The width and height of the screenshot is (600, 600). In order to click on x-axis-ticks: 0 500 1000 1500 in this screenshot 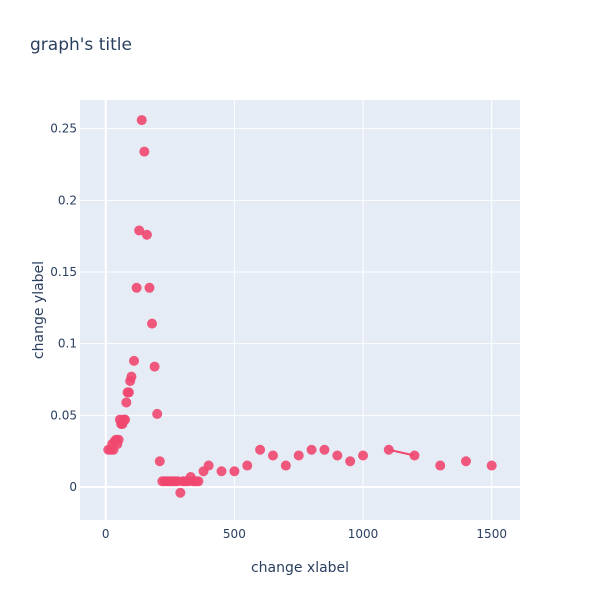, I will do `click(304, 534)`.